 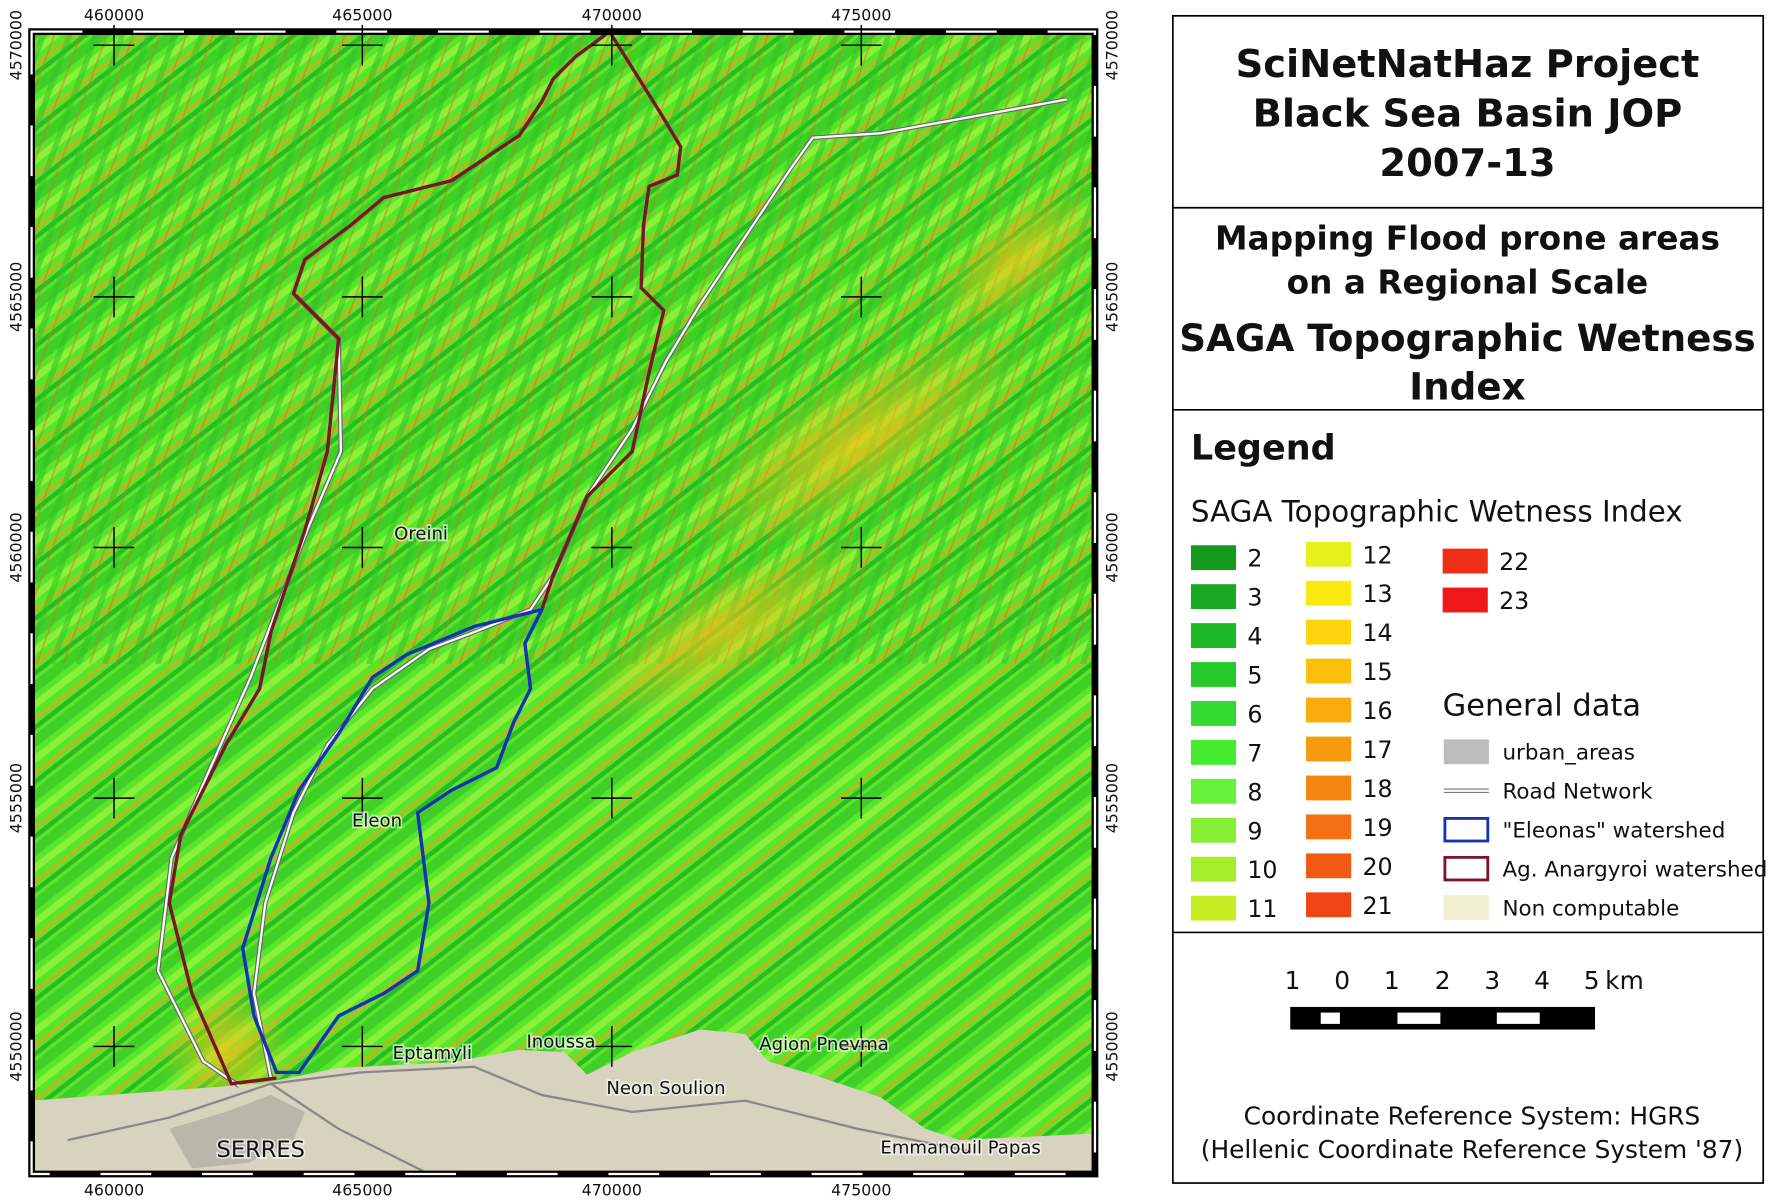 What do you see at coordinates (1514, 601) in the screenshot?
I see `class-label: 23` at bounding box center [1514, 601].